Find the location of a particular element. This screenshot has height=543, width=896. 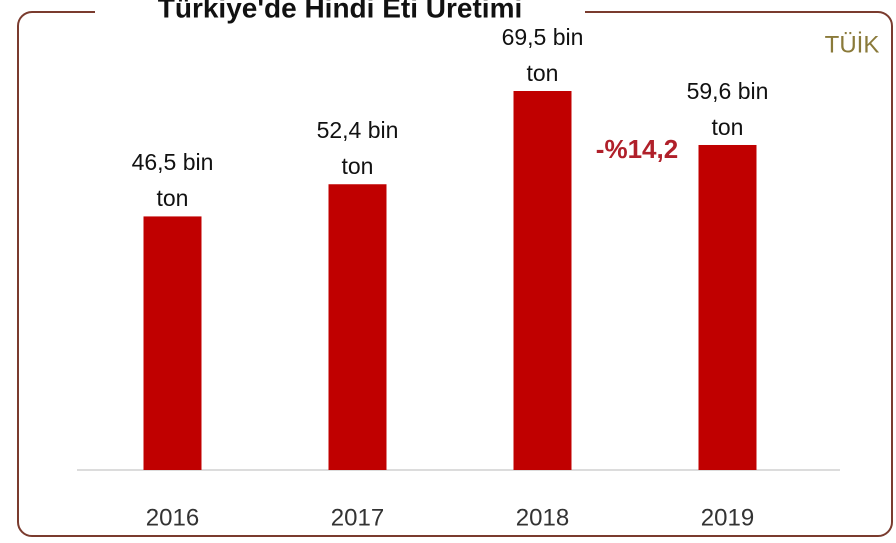

value-label: 59,6 bin ton is located at coordinates (727, 108).